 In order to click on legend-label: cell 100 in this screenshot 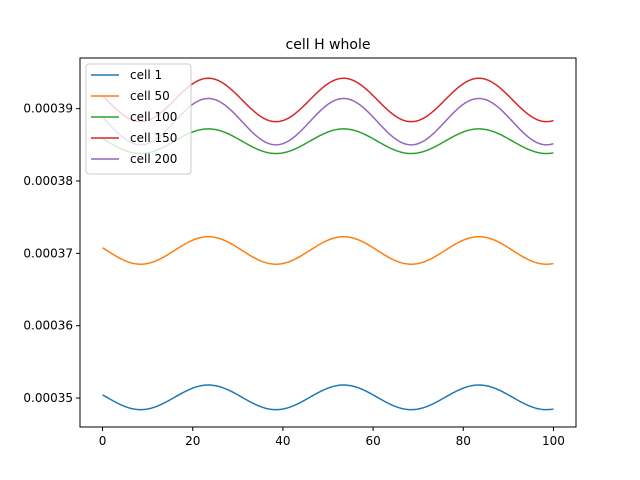, I will do `click(153, 117)`.